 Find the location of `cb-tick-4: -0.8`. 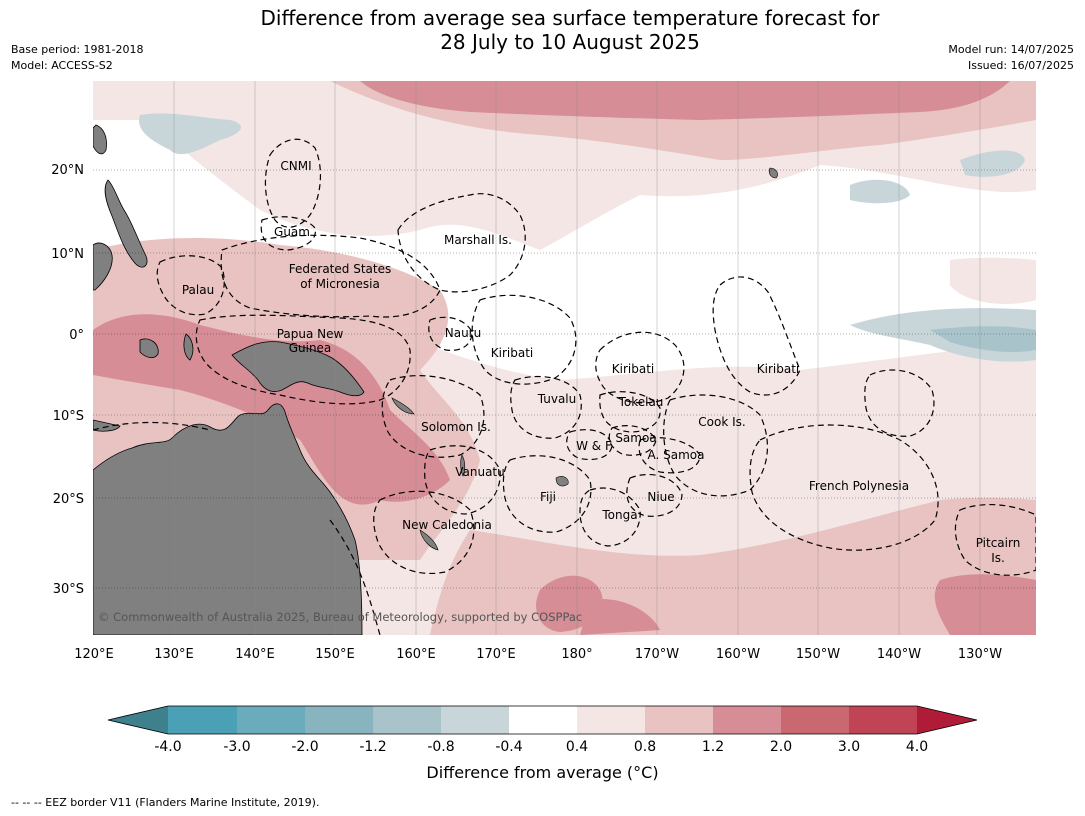

cb-tick-4: -0.8 is located at coordinates (440, 747).